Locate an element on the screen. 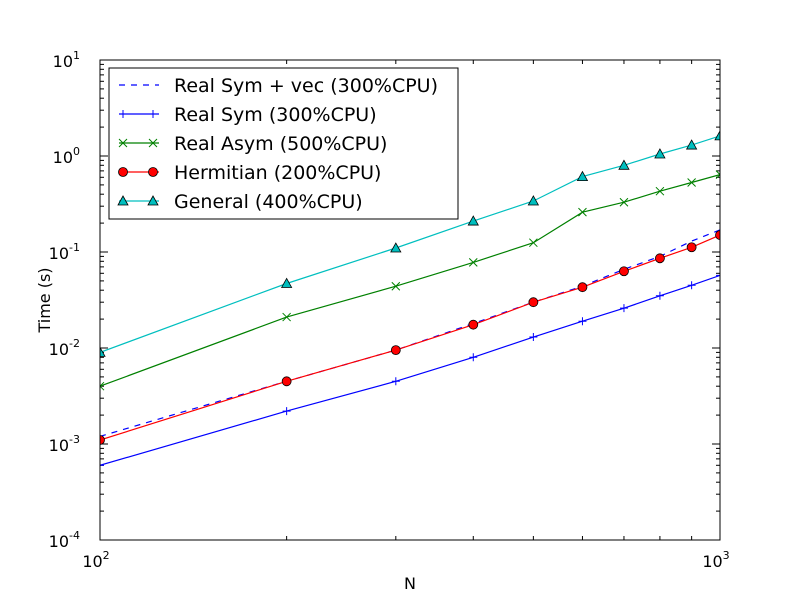  legend-label: Real Asym (500%CPU) is located at coordinates (280, 144).